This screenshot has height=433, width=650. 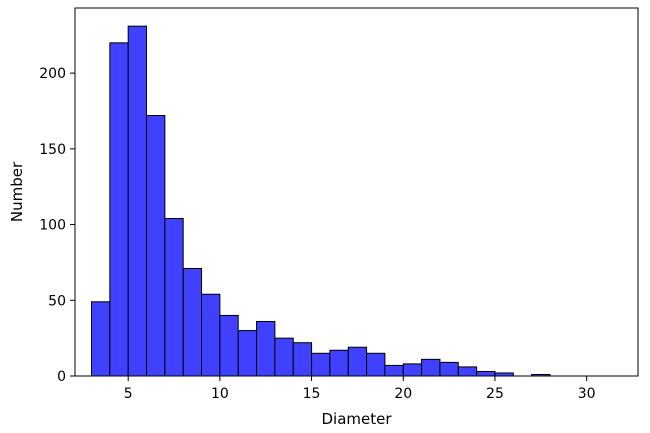 What do you see at coordinates (128, 394) in the screenshot?
I see `x-tick-label: 5` at bounding box center [128, 394].